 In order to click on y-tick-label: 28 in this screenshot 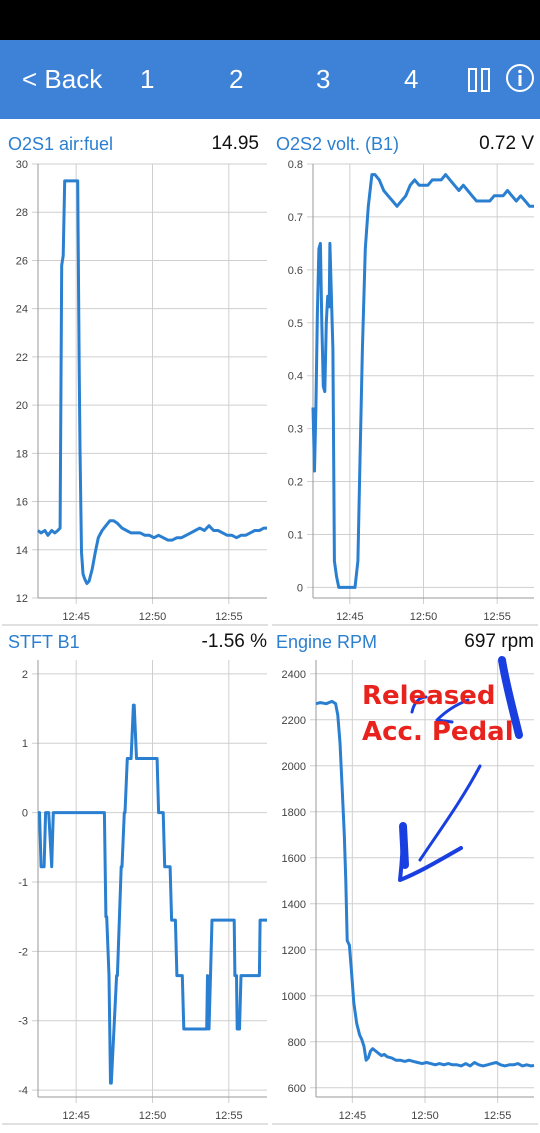, I will do `click(22, 213)`.